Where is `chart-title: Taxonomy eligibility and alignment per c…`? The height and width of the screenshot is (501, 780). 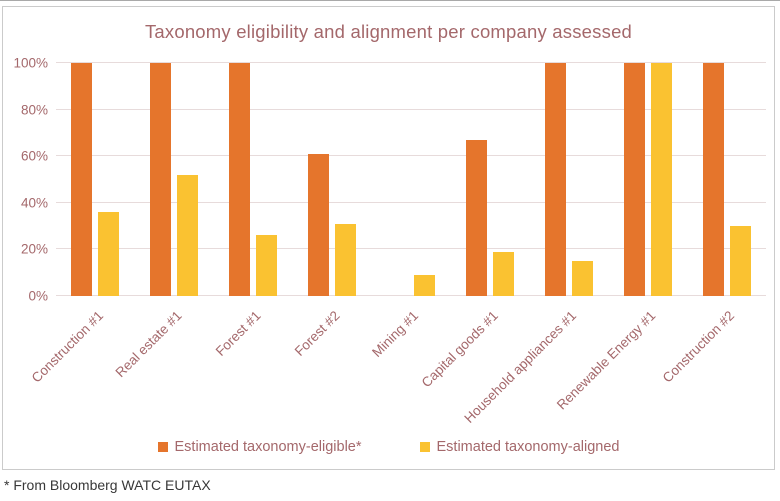 chart-title: Taxonomy eligibility and alignment per c… is located at coordinates (388, 31).